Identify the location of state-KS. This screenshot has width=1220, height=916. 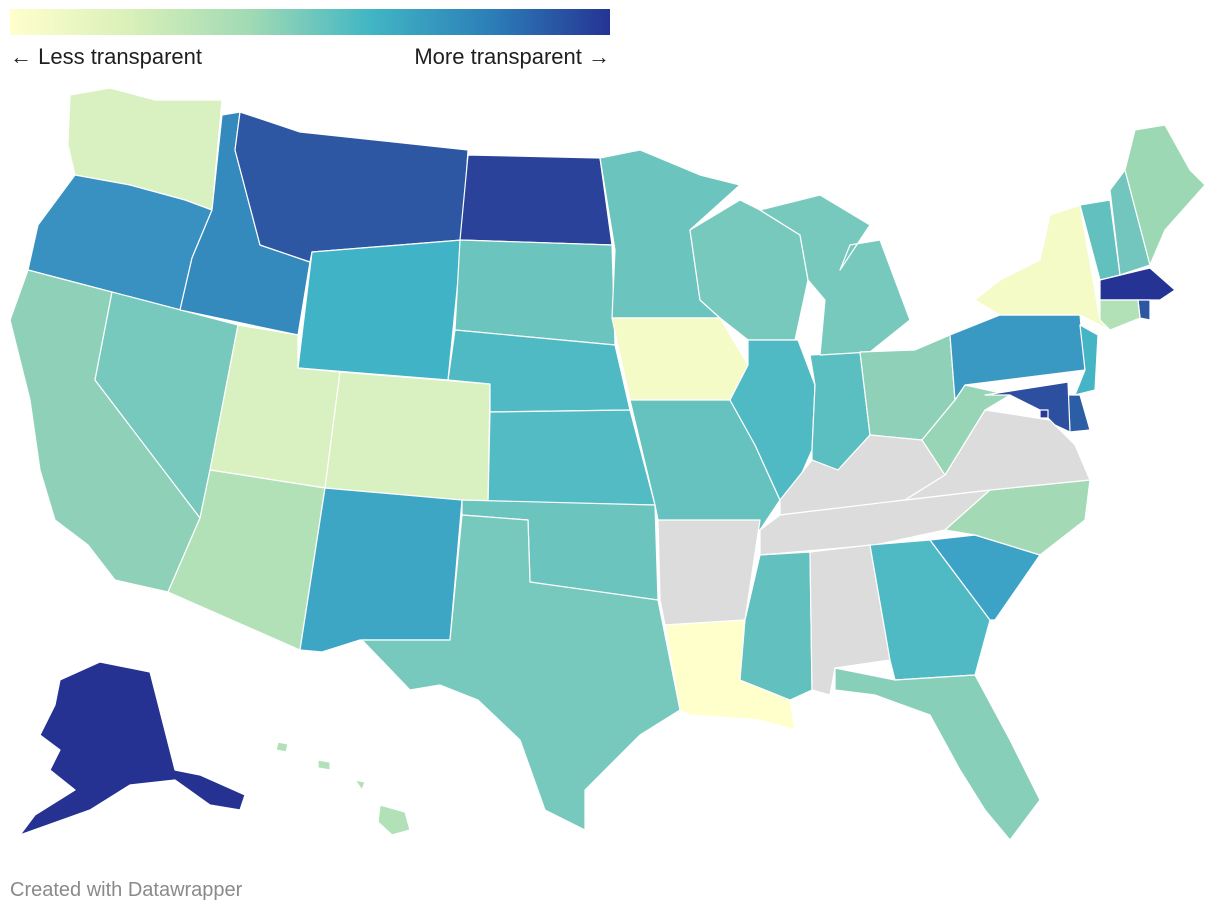
(571, 457).